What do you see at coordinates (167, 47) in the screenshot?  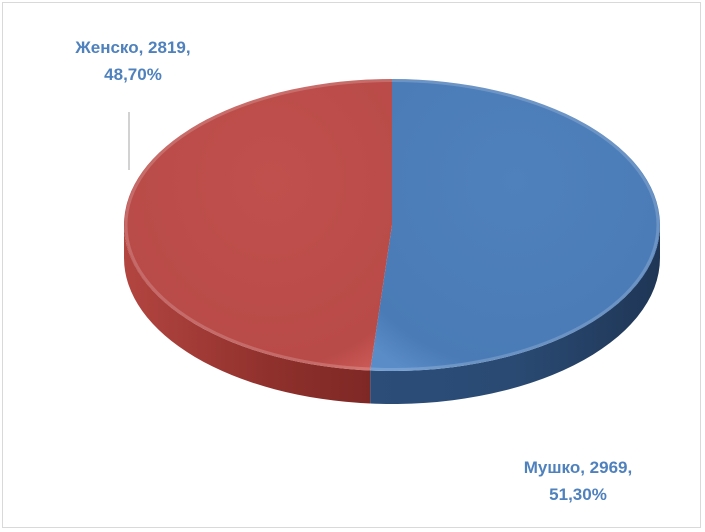 I see `data-label-female-value: 2819` at bounding box center [167, 47].